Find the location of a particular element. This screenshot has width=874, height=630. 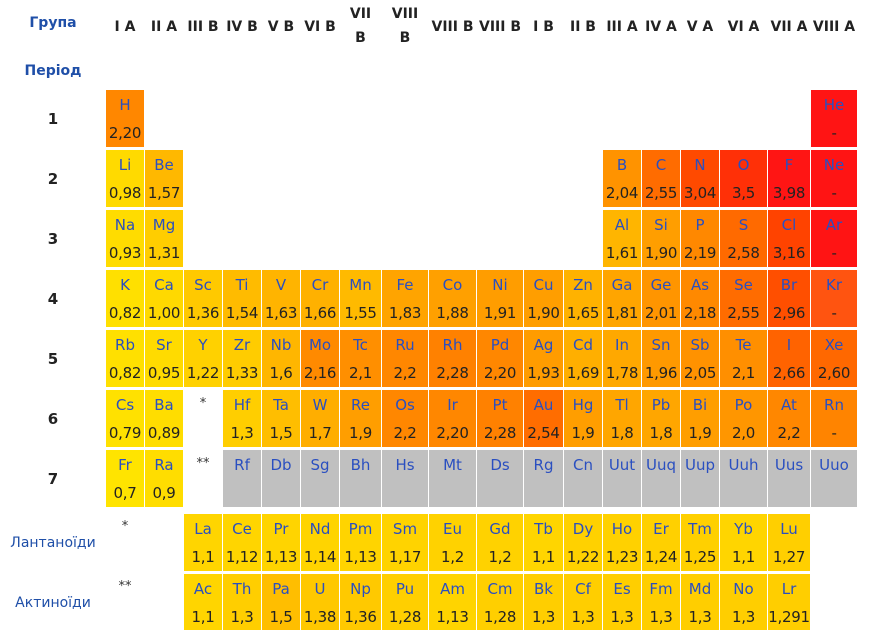

element-cell: B 2,04 is located at coordinates (622, 178).